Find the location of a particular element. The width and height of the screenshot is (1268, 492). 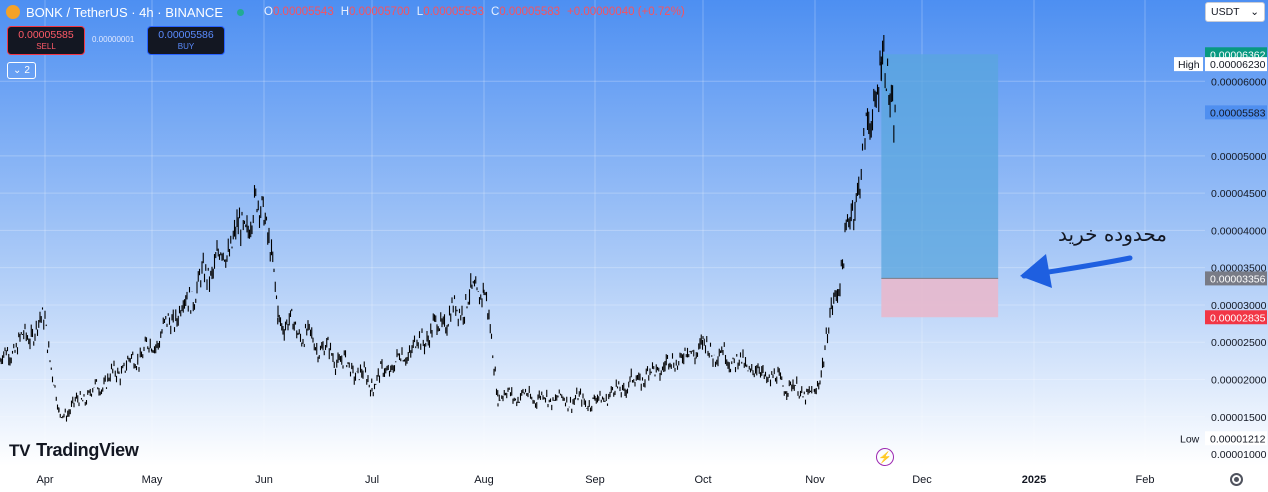

price-tag-text: 0.00005583 is located at coordinates (1238, 113).